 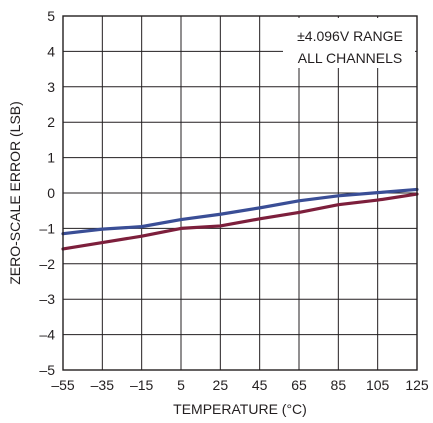 I want to click on x-tick-label: 5, so click(x=181, y=385).